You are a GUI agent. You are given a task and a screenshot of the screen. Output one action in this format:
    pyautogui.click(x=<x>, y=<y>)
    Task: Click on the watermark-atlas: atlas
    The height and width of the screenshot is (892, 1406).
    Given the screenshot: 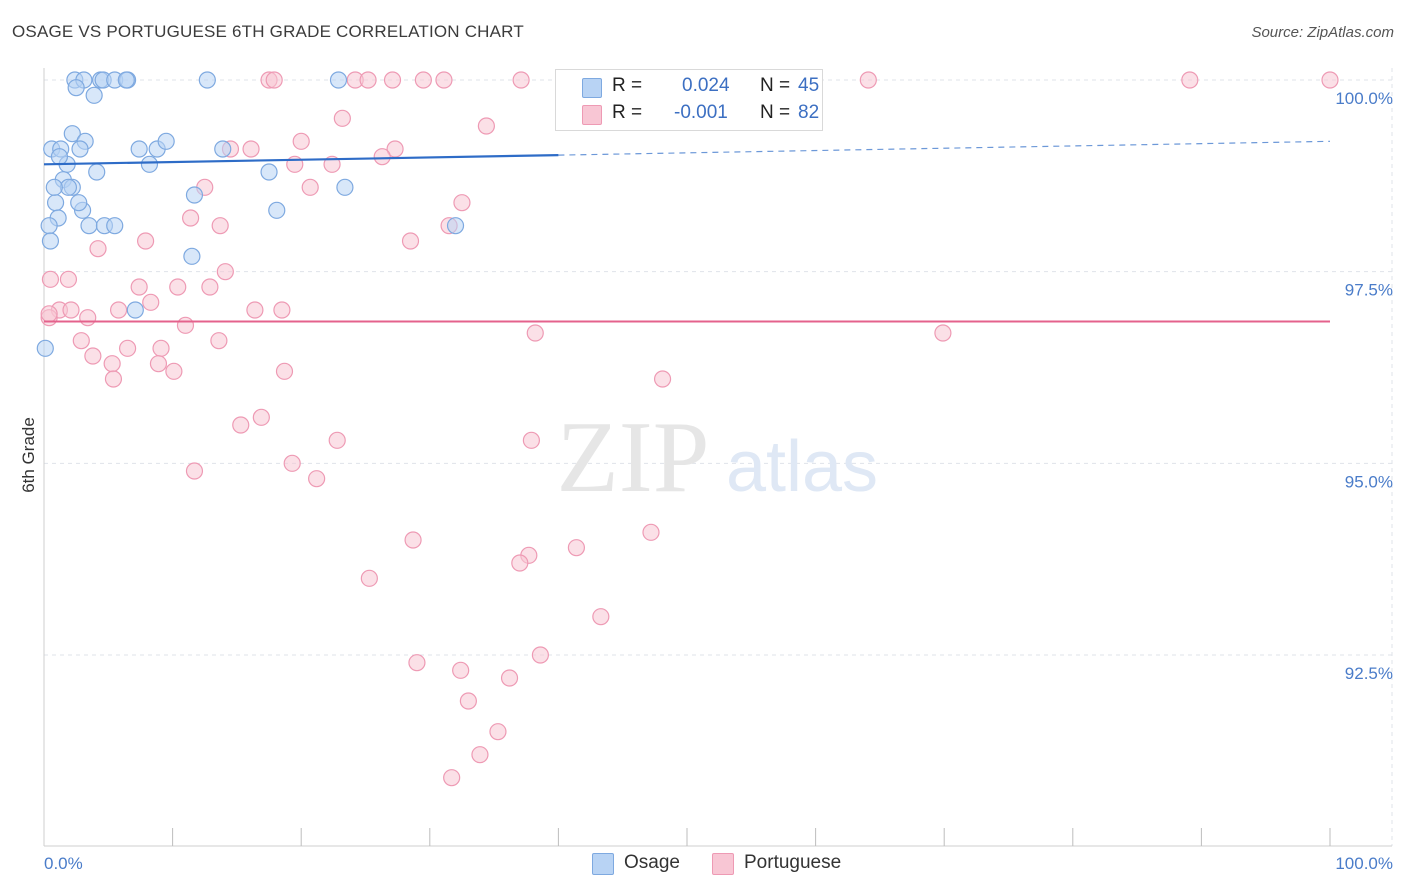 What is the action you would take?
    pyautogui.click(x=802, y=467)
    